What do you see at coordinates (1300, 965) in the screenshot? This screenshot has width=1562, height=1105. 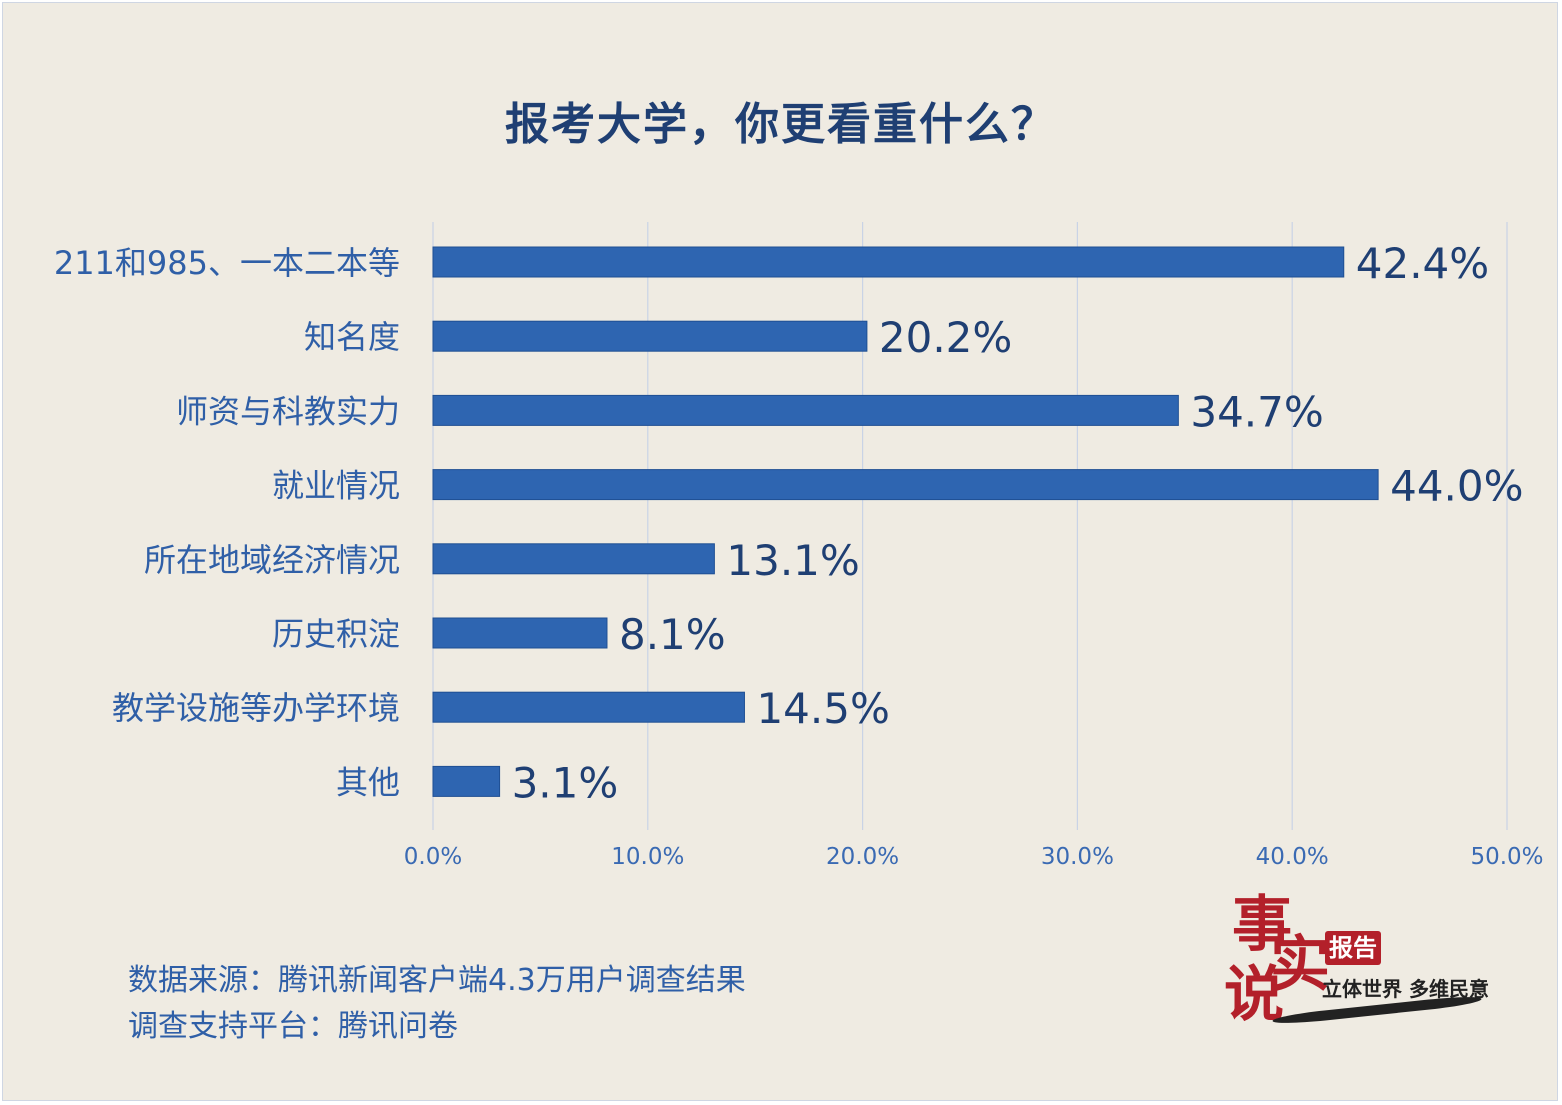 I see `logo-char-2: 实` at bounding box center [1300, 965].